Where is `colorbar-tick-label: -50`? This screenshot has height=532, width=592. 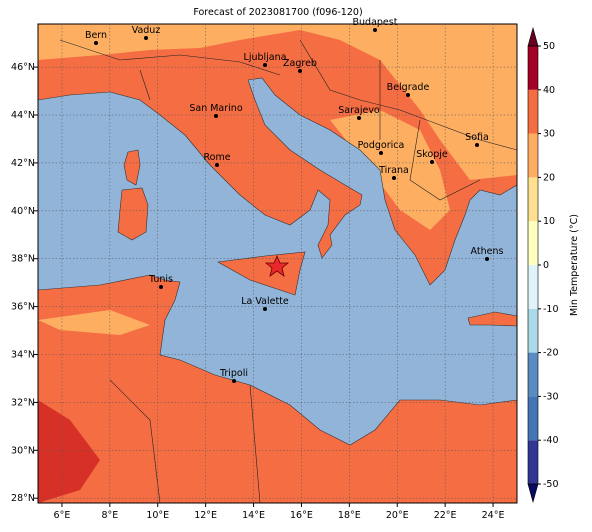 colorbar-tick-label: -50 is located at coordinates (551, 484).